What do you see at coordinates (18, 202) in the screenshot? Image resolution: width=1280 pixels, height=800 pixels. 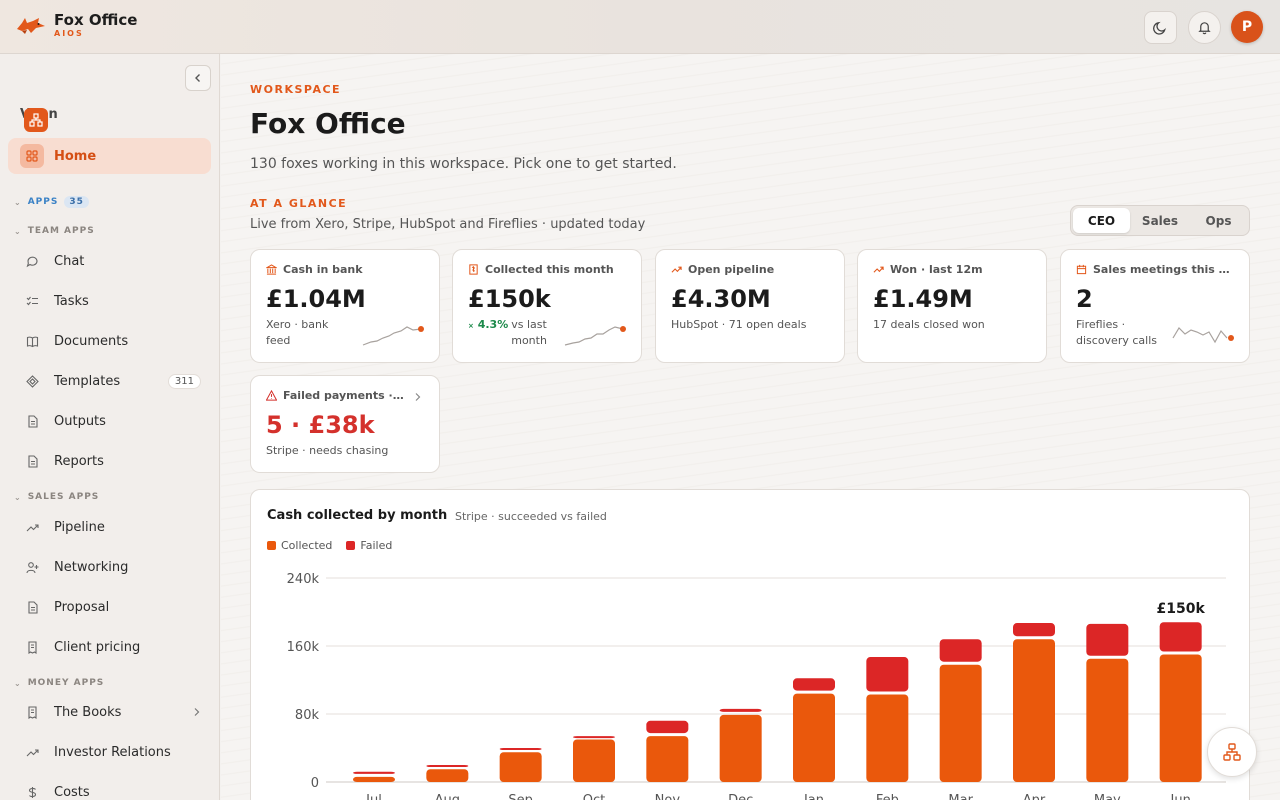 I see `chevron-down-icon: ⌄` at bounding box center [18, 202].